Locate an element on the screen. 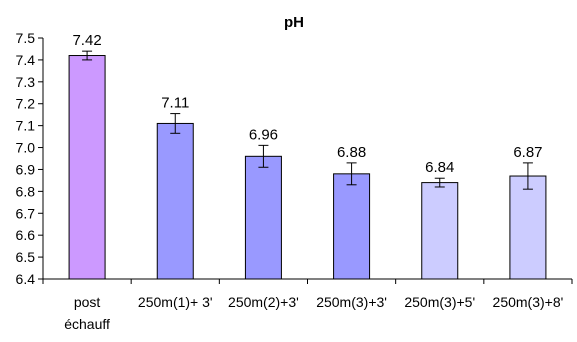  y-tick-label: 6.8 is located at coordinates (26, 191).